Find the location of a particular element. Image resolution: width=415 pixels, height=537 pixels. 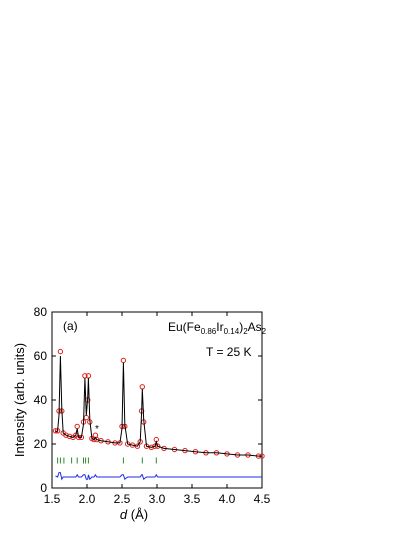

y-tick-label: 80 is located at coordinates (41, 312).